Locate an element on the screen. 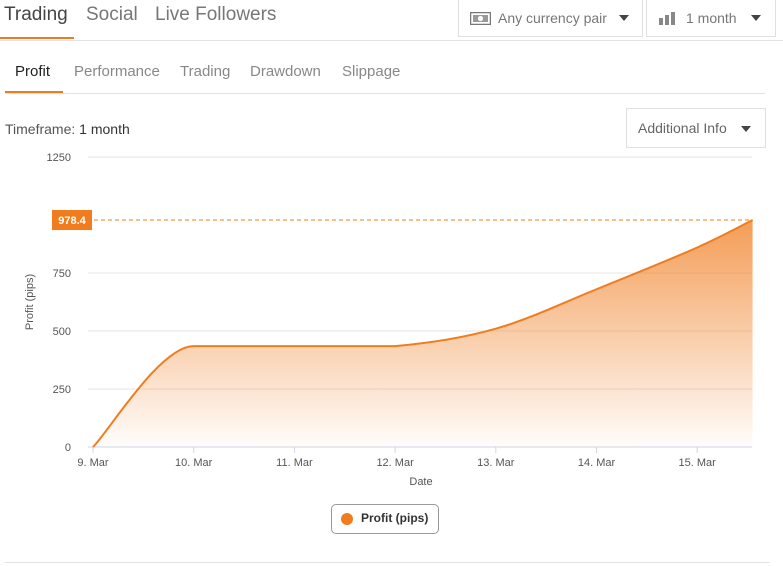 The image size is (783, 566). tab-live-followers: Live Followers is located at coordinates (216, 14).